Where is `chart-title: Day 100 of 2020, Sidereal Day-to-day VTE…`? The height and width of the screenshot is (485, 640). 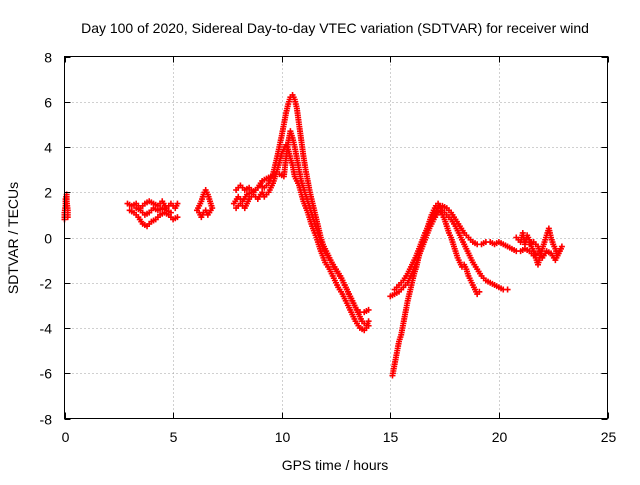
chart-title: Day 100 of 2020, Sidereal Day-to-day VTE… is located at coordinates (335, 28).